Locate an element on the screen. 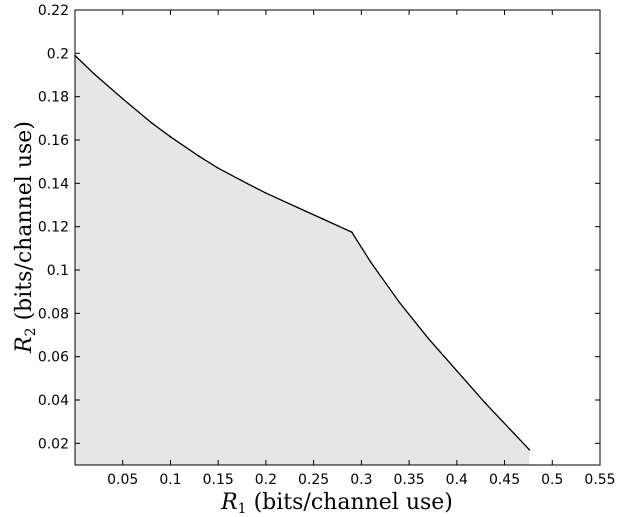 The image size is (618, 517). y-tick-label: 0.02 is located at coordinates (53, 444).